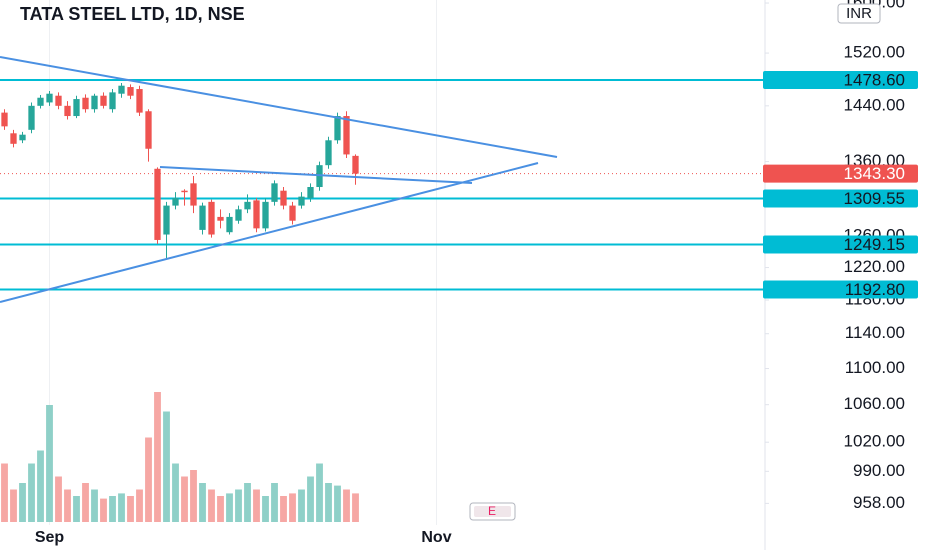 This screenshot has height=550, width=932. Describe the element at coordinates (279, 107) in the screenshot. I see `upper-trend-line` at that location.